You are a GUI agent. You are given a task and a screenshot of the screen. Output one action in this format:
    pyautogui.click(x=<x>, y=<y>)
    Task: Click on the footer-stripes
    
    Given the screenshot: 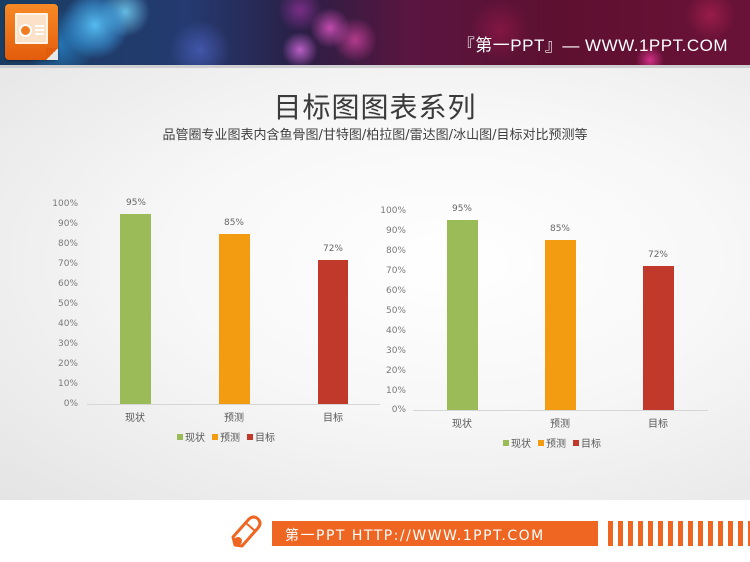 What is the action you would take?
    pyautogui.click(x=679, y=533)
    